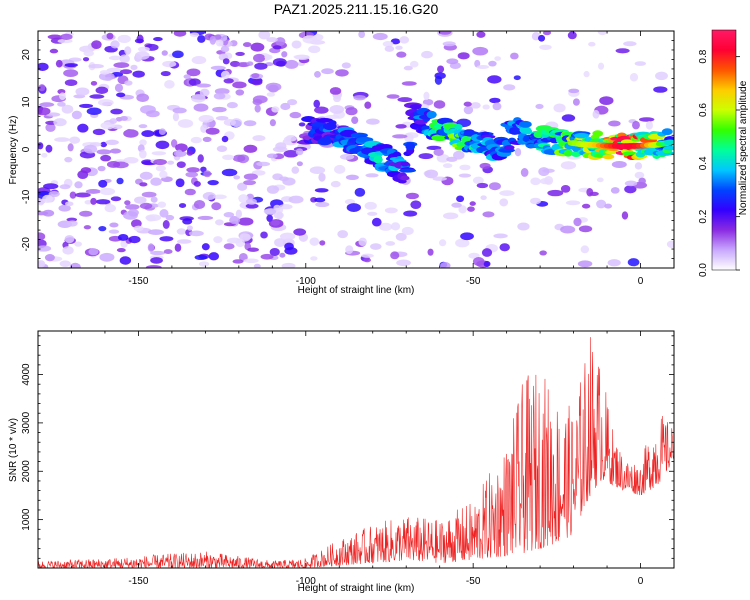  What do you see at coordinates (473, 581) in the screenshot?
I see `snr-x-tick-label: -50` at bounding box center [473, 581].